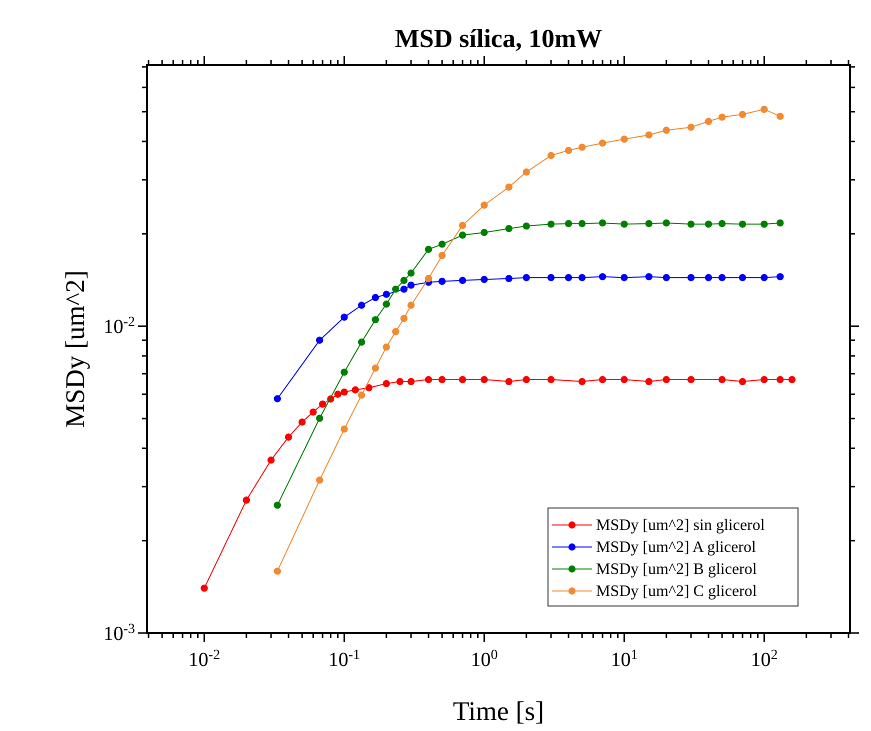 This screenshot has height=731, width=871. What do you see at coordinates (498, 38) in the screenshot?
I see `chart-title: MSD sílica, 10mW` at bounding box center [498, 38].